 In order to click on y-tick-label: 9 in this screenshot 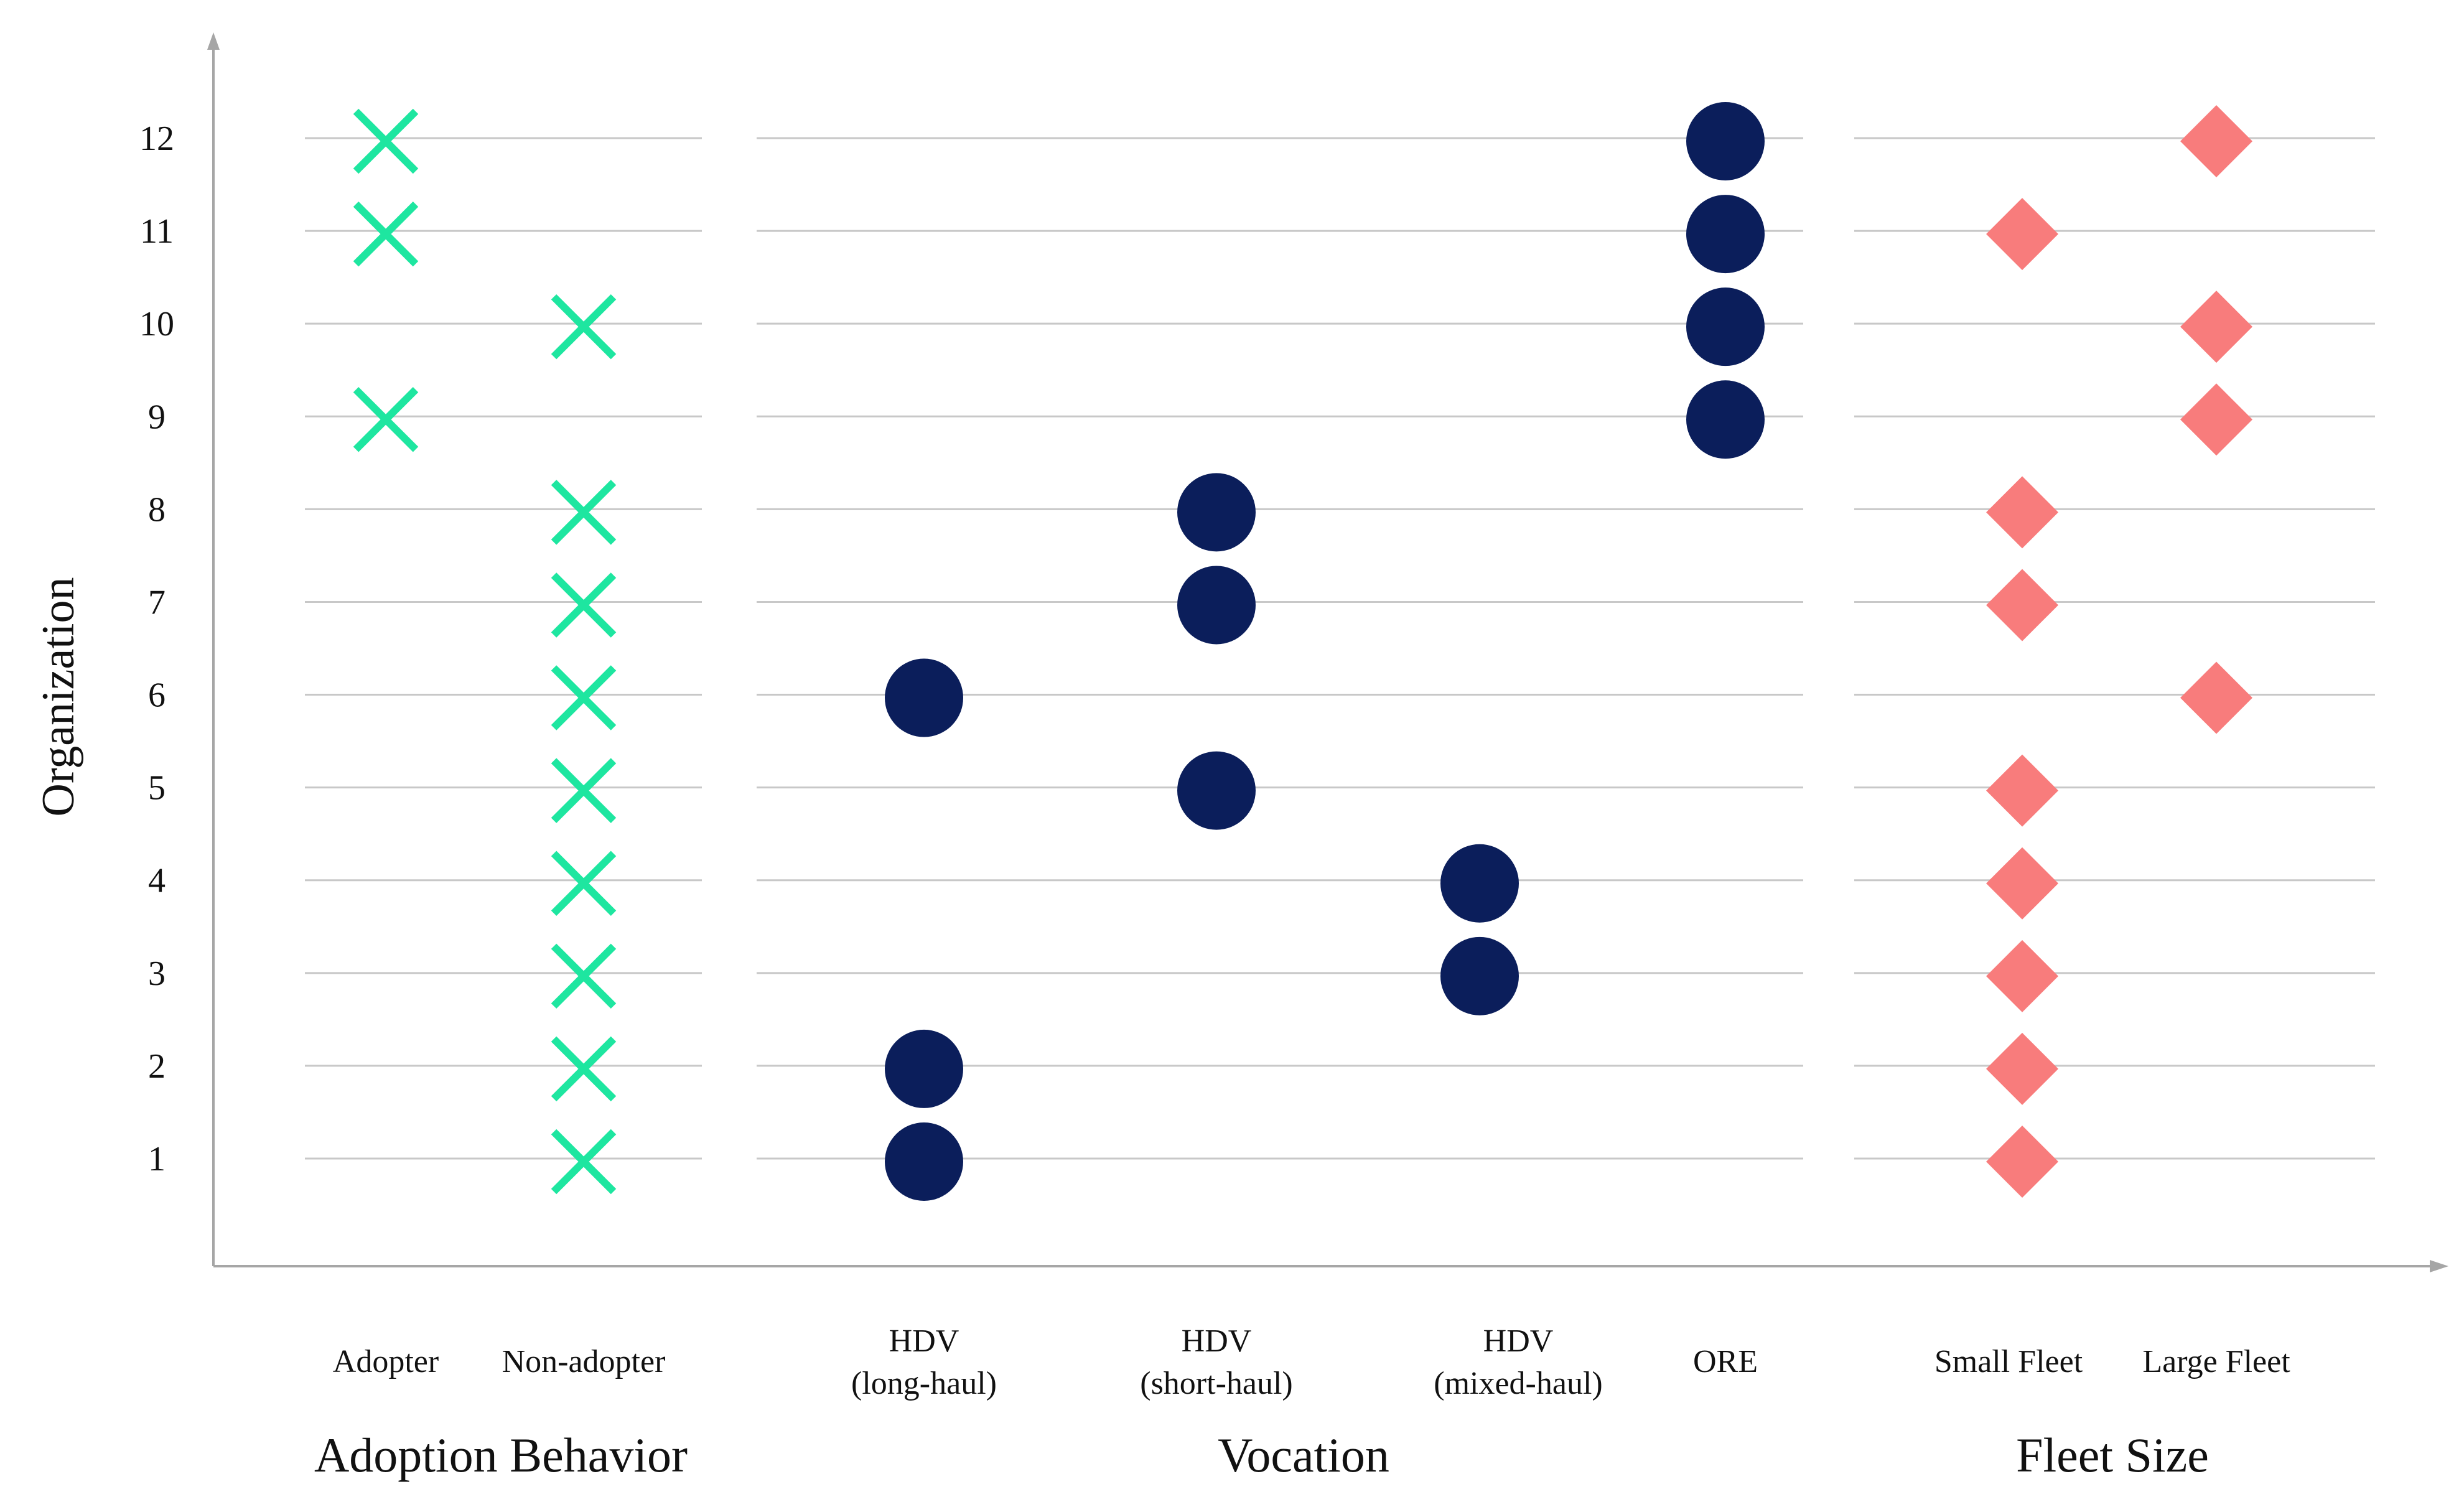, I will do `click(157, 417)`.